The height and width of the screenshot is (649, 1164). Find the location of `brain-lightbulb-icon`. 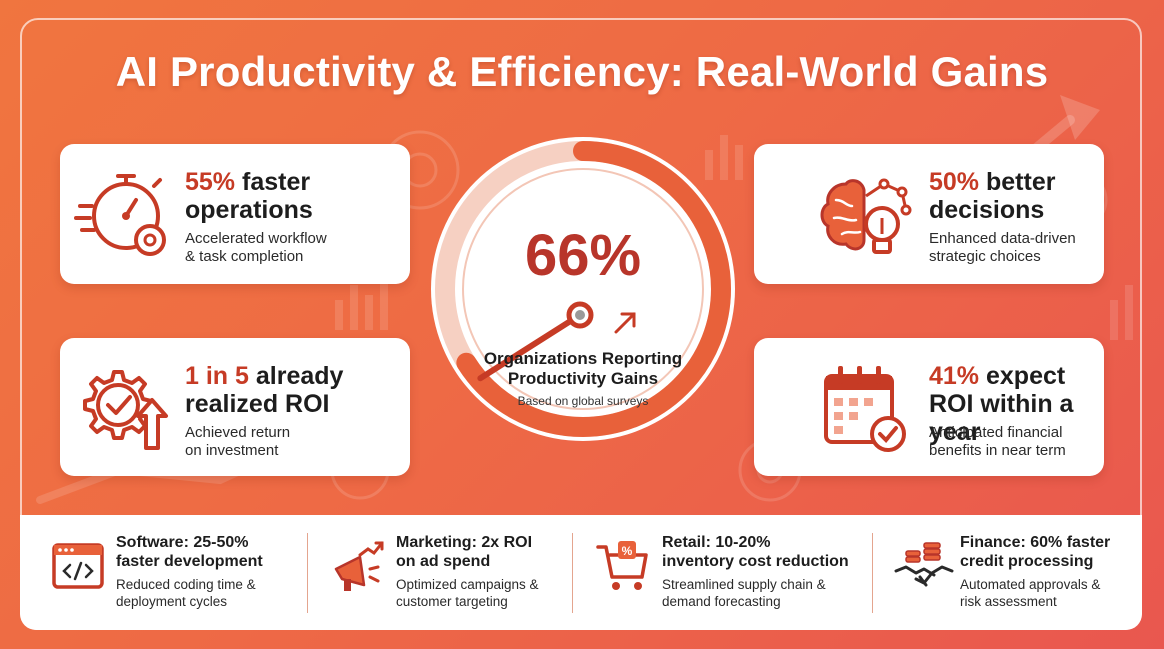

brain-lightbulb-icon is located at coordinates (866, 216).